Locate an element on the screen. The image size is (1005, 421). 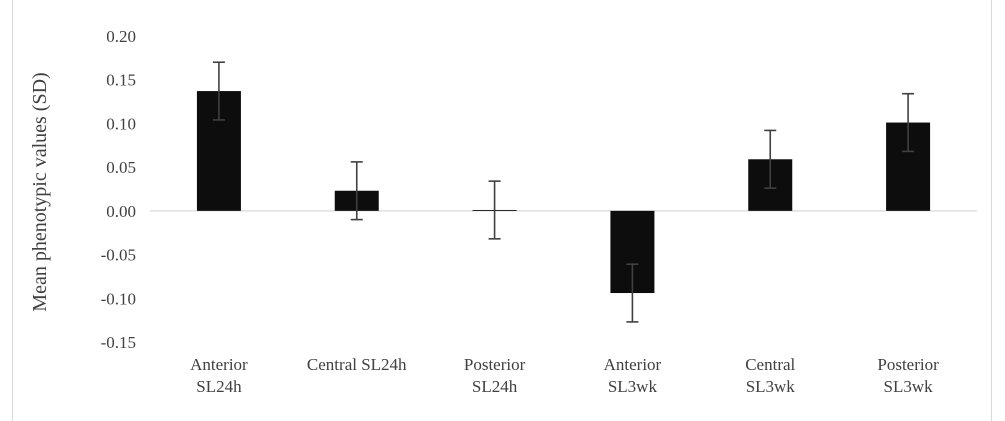
y-tick-label: -0.10 is located at coordinates (118, 298).